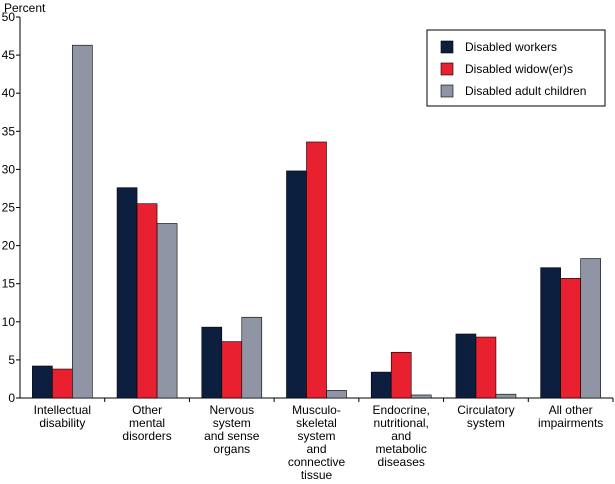 The image size is (615, 484). What do you see at coordinates (9, 322) in the screenshot?
I see `y-tick-label: 10` at bounding box center [9, 322].